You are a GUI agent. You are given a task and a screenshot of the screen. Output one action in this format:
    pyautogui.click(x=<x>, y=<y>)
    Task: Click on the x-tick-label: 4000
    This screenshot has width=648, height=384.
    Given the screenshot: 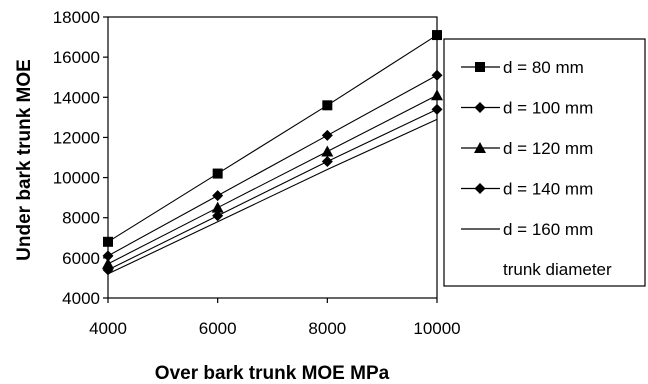 What is the action you would take?
    pyautogui.click(x=108, y=328)
    